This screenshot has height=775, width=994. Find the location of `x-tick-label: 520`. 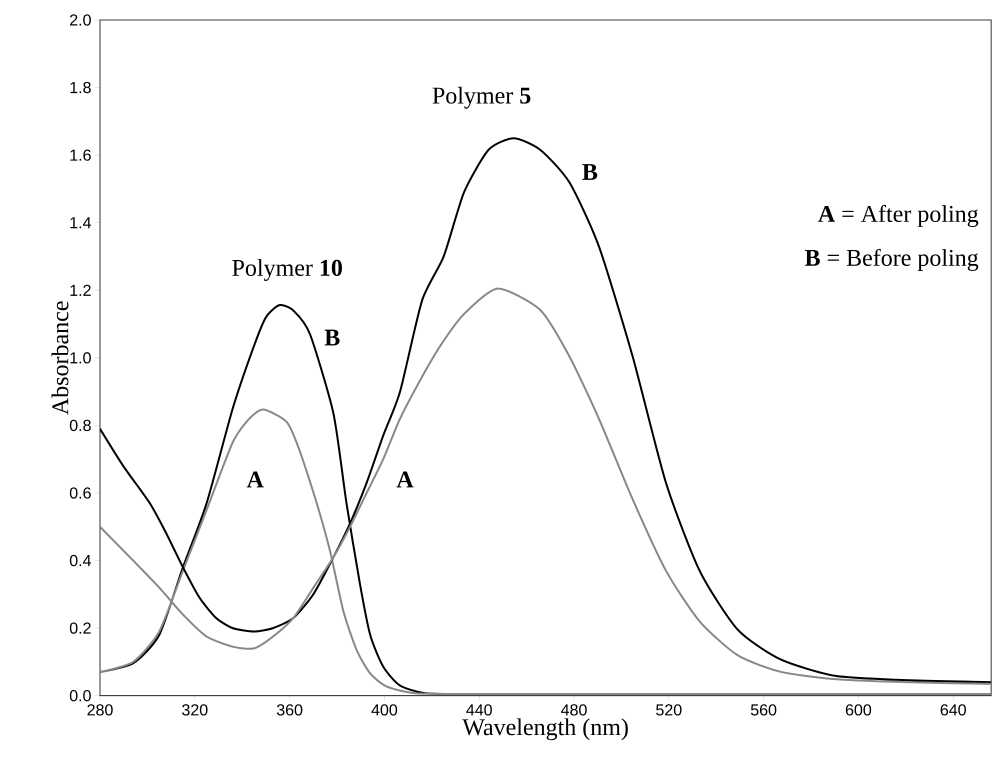

x-tick-label: 520 is located at coordinates (669, 710).